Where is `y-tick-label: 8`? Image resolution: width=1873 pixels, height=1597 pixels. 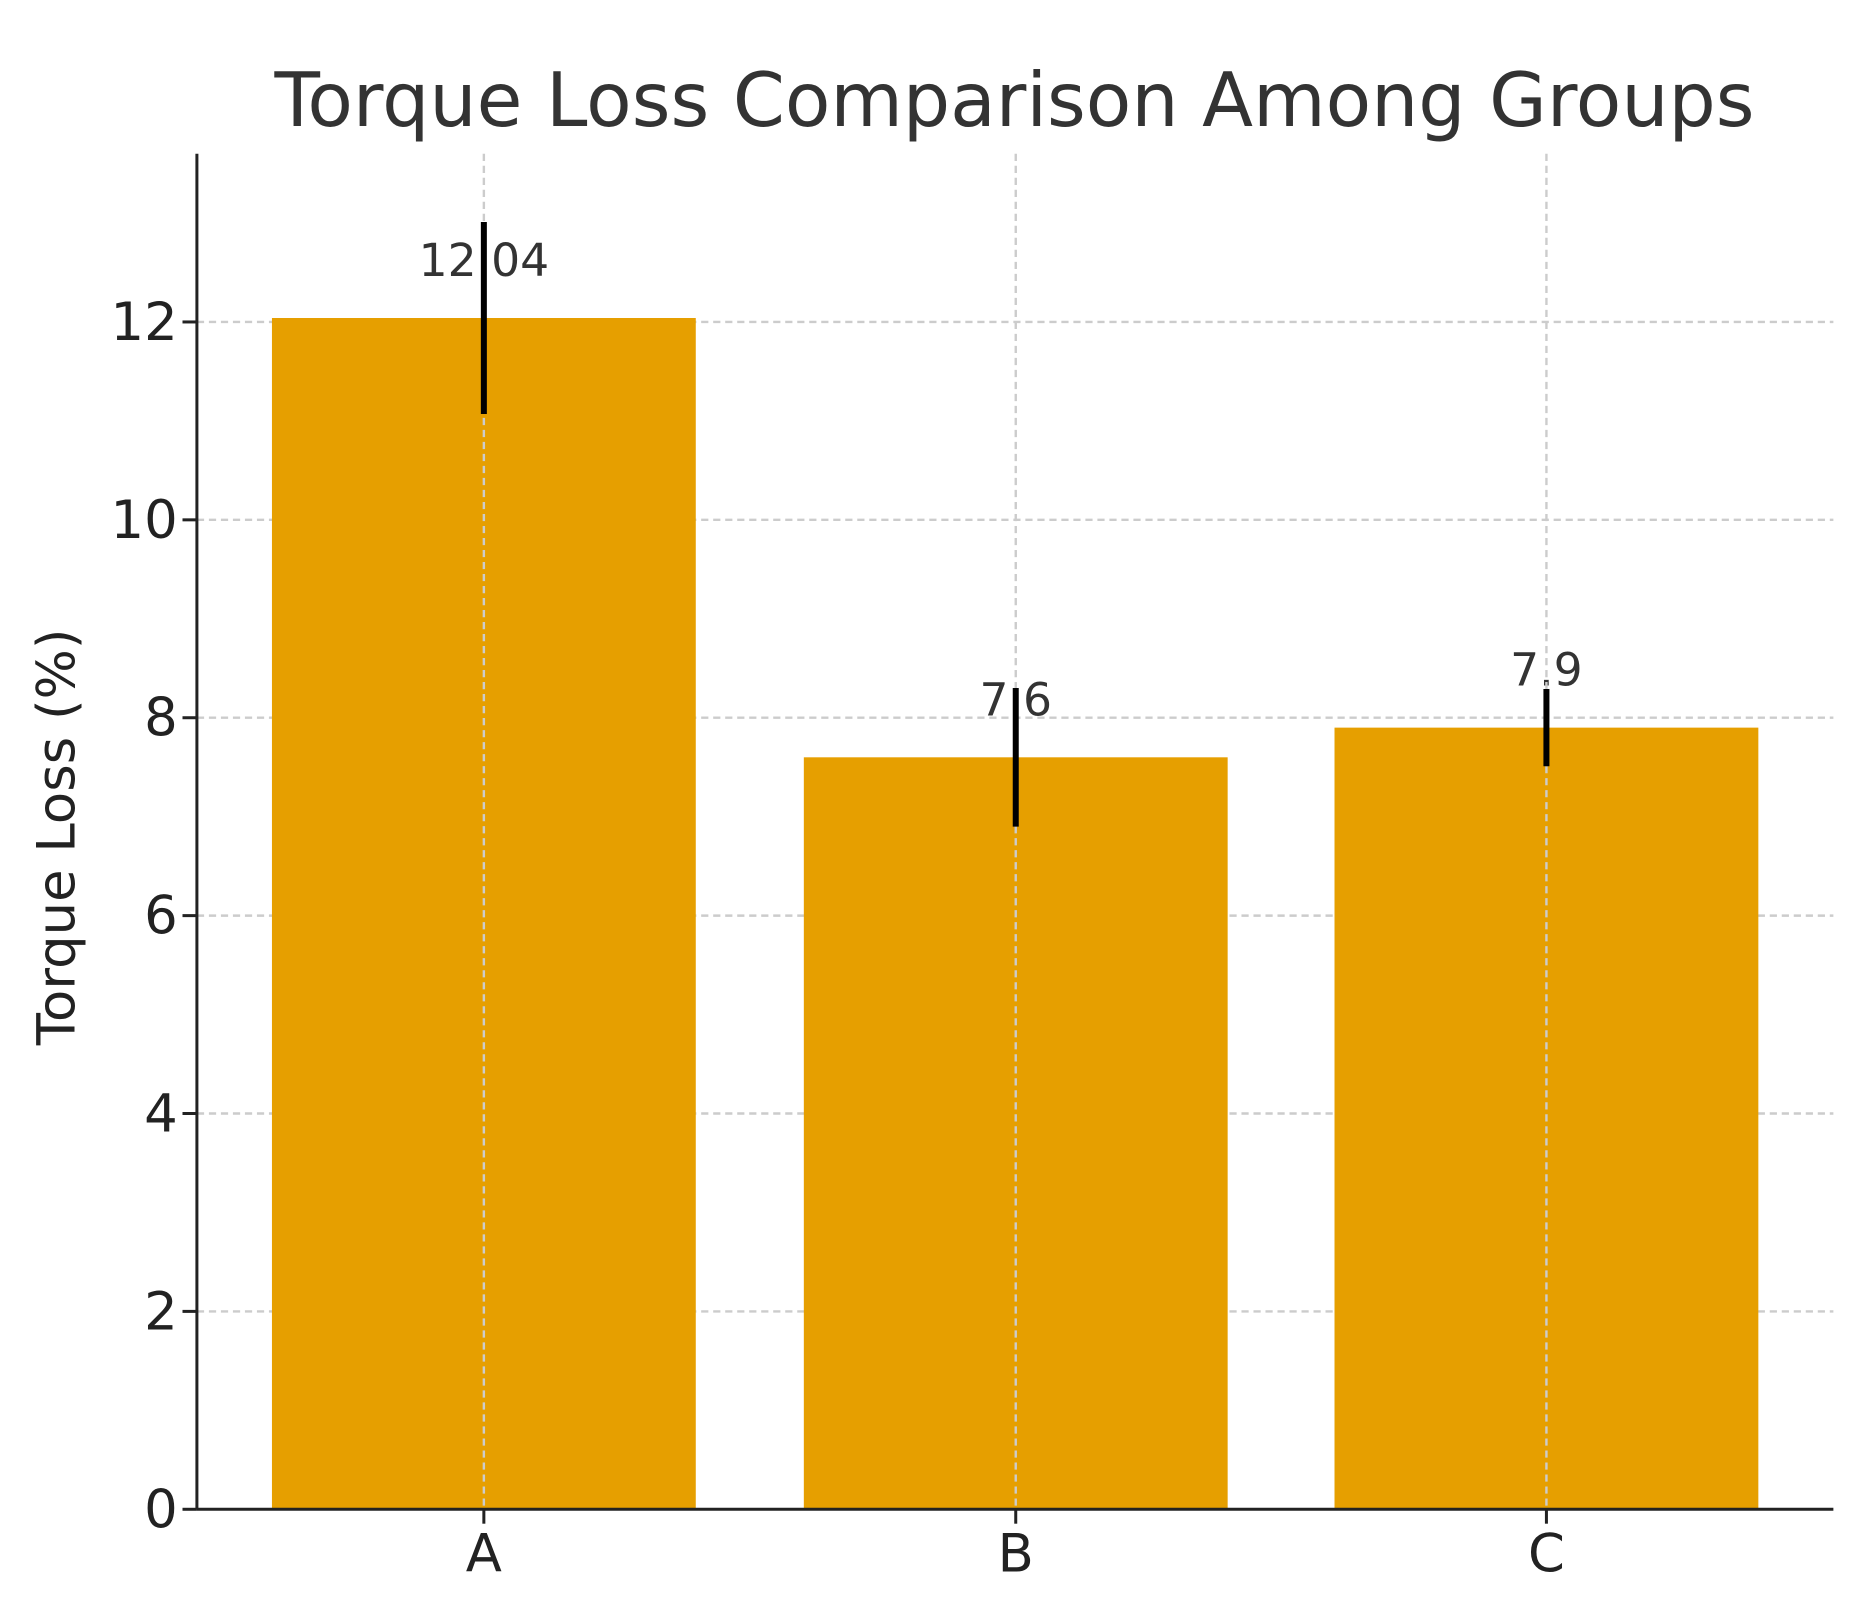 y-tick-label: 8 is located at coordinates (161, 718).